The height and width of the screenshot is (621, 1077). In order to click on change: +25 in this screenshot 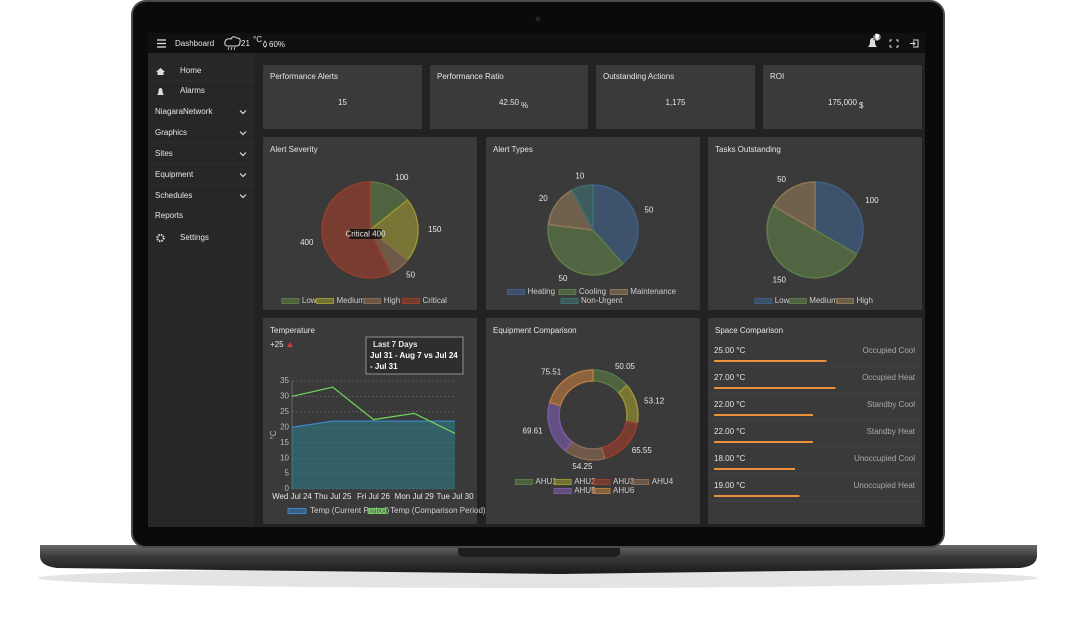, I will do `click(277, 344)`.